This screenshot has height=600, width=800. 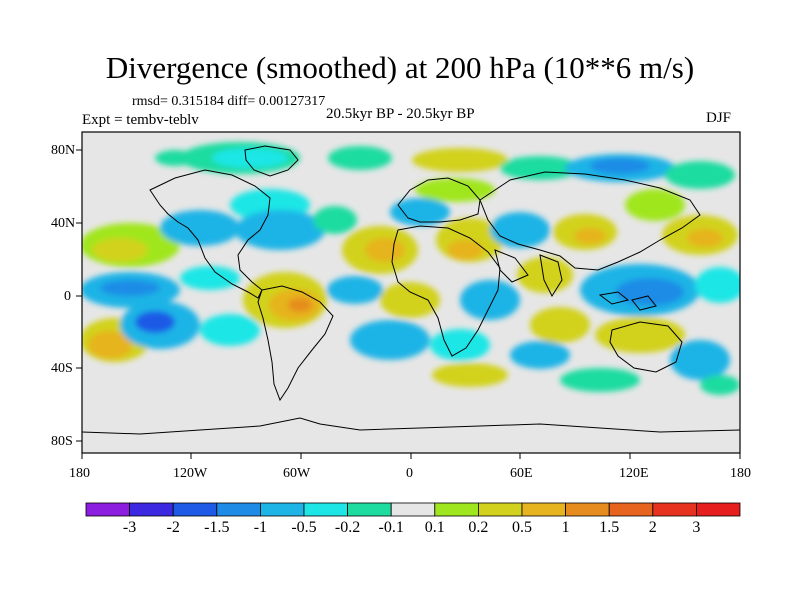 What do you see at coordinates (229, 101) in the screenshot?
I see `rmsd-stats: rmsd= 0.315184 diff= 0.00127317` at bounding box center [229, 101].